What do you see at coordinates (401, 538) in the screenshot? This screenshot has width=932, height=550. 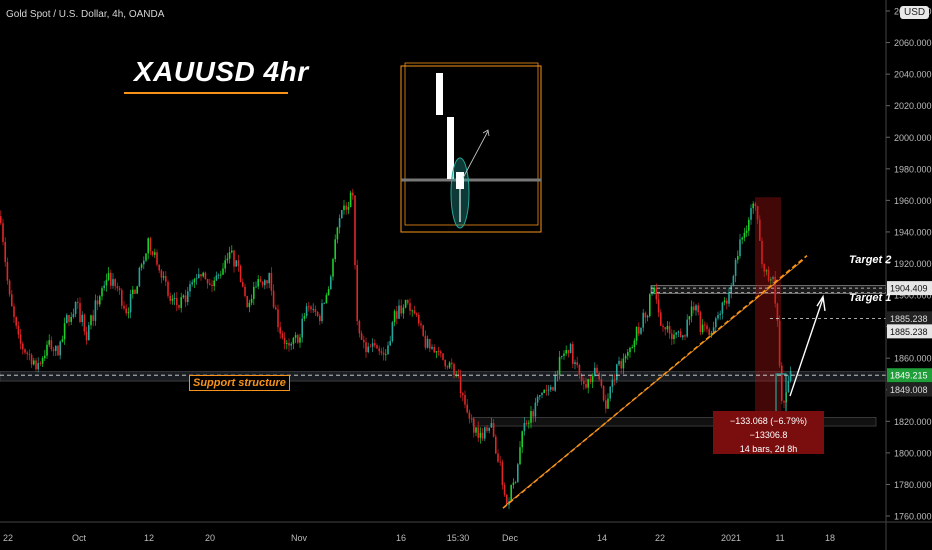 I see `x-tick-label: 16` at bounding box center [401, 538].